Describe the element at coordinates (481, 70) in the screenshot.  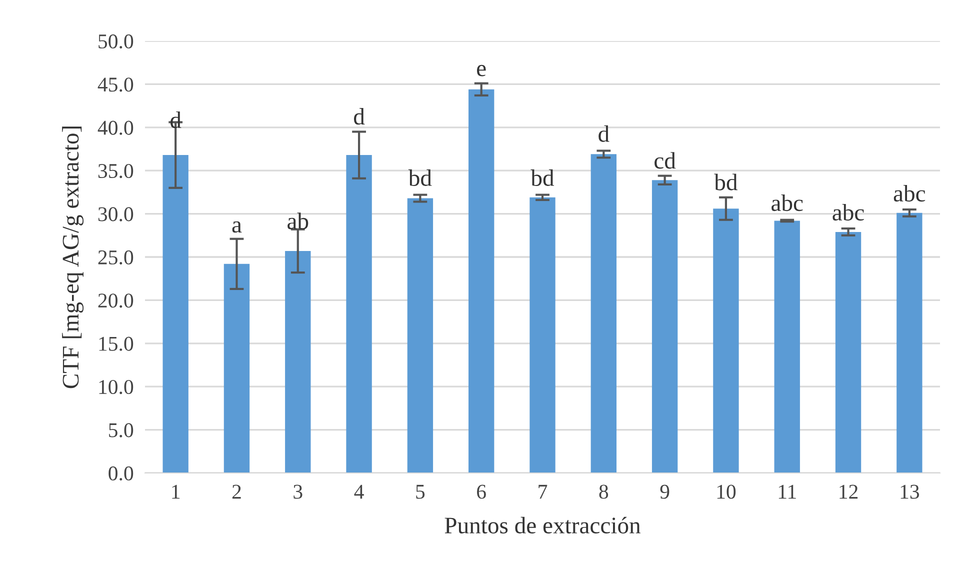
I see `annotation: e` at that location.